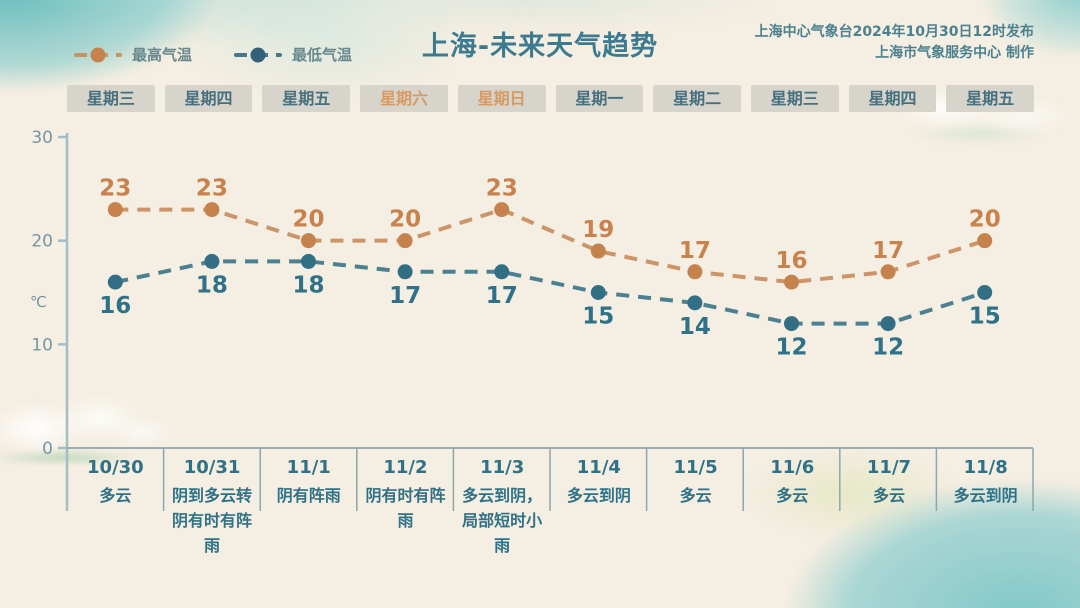 Image resolution: width=1080 pixels, height=608 pixels. I want to click on day-weather: 多云到阴，局部短时小雨, so click(502, 520).